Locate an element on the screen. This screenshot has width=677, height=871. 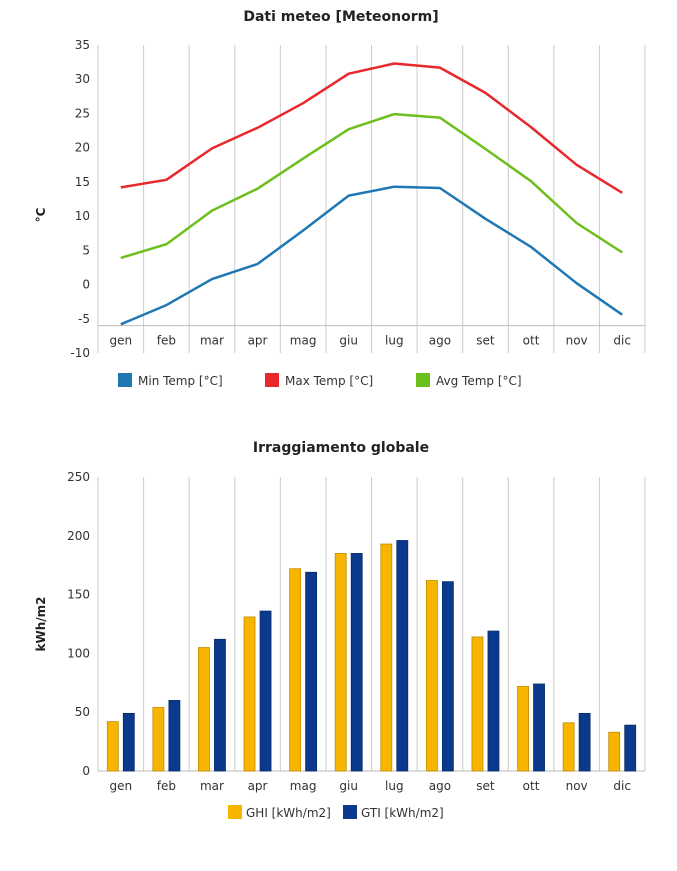
irradiation-x-ticks: gen feb mar apr mag giu lug ago set ott nov dic is located at coordinates (370, 786).